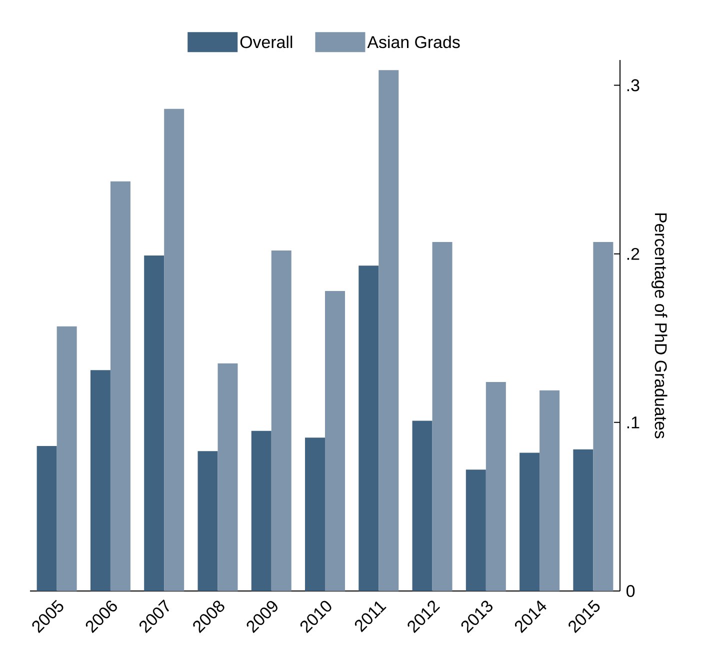 This screenshot has height=658, width=701. What do you see at coordinates (633, 85) in the screenshot?
I see `y-tick-label: .3` at bounding box center [633, 85].